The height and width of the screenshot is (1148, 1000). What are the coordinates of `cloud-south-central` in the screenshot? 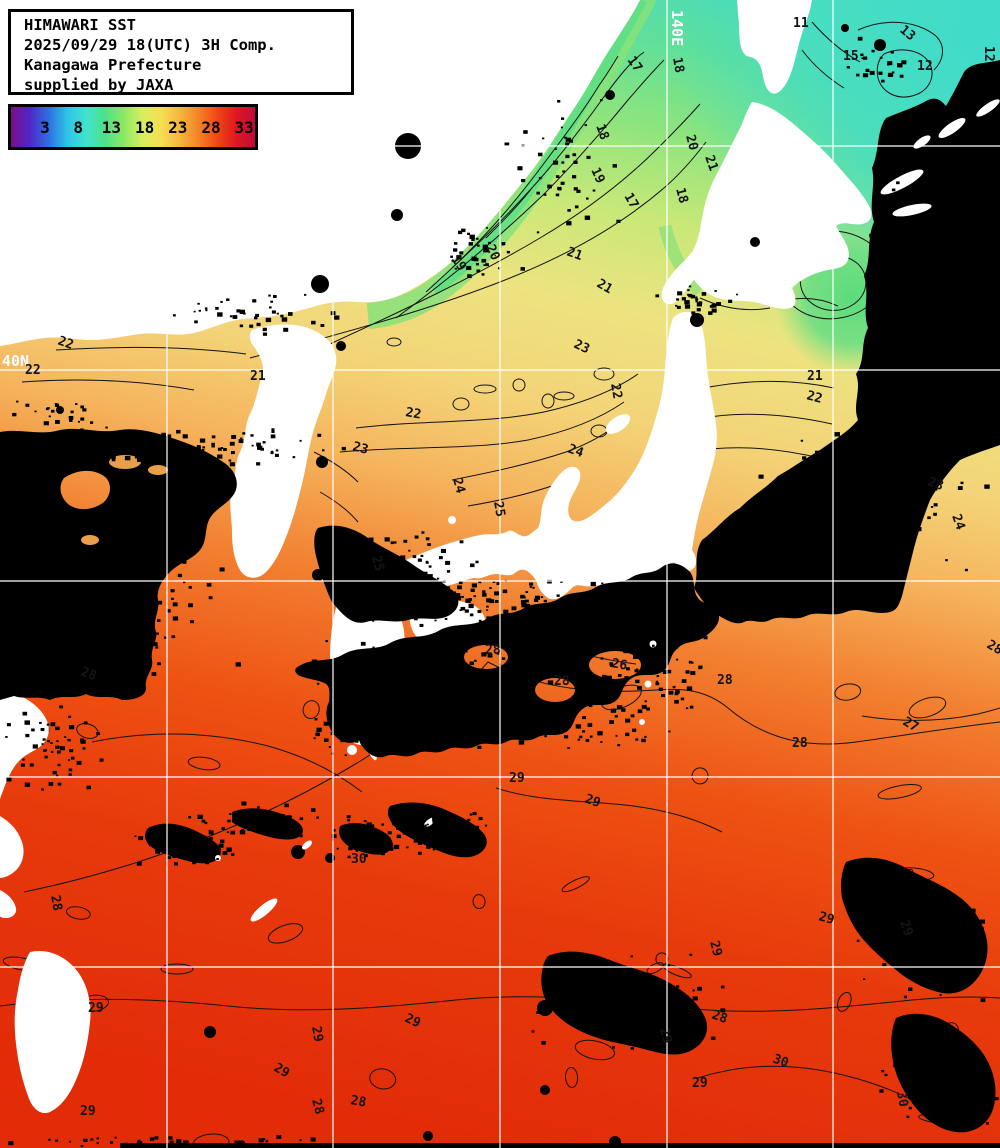 It's located at (624, 1003).